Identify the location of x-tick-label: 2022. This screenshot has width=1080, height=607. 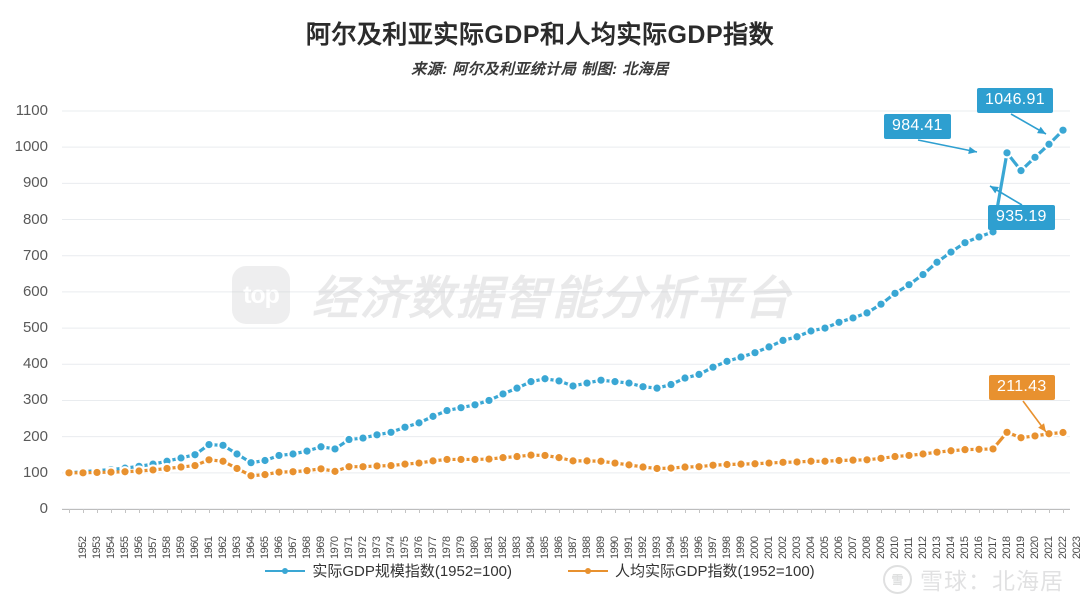
(1063, 547).